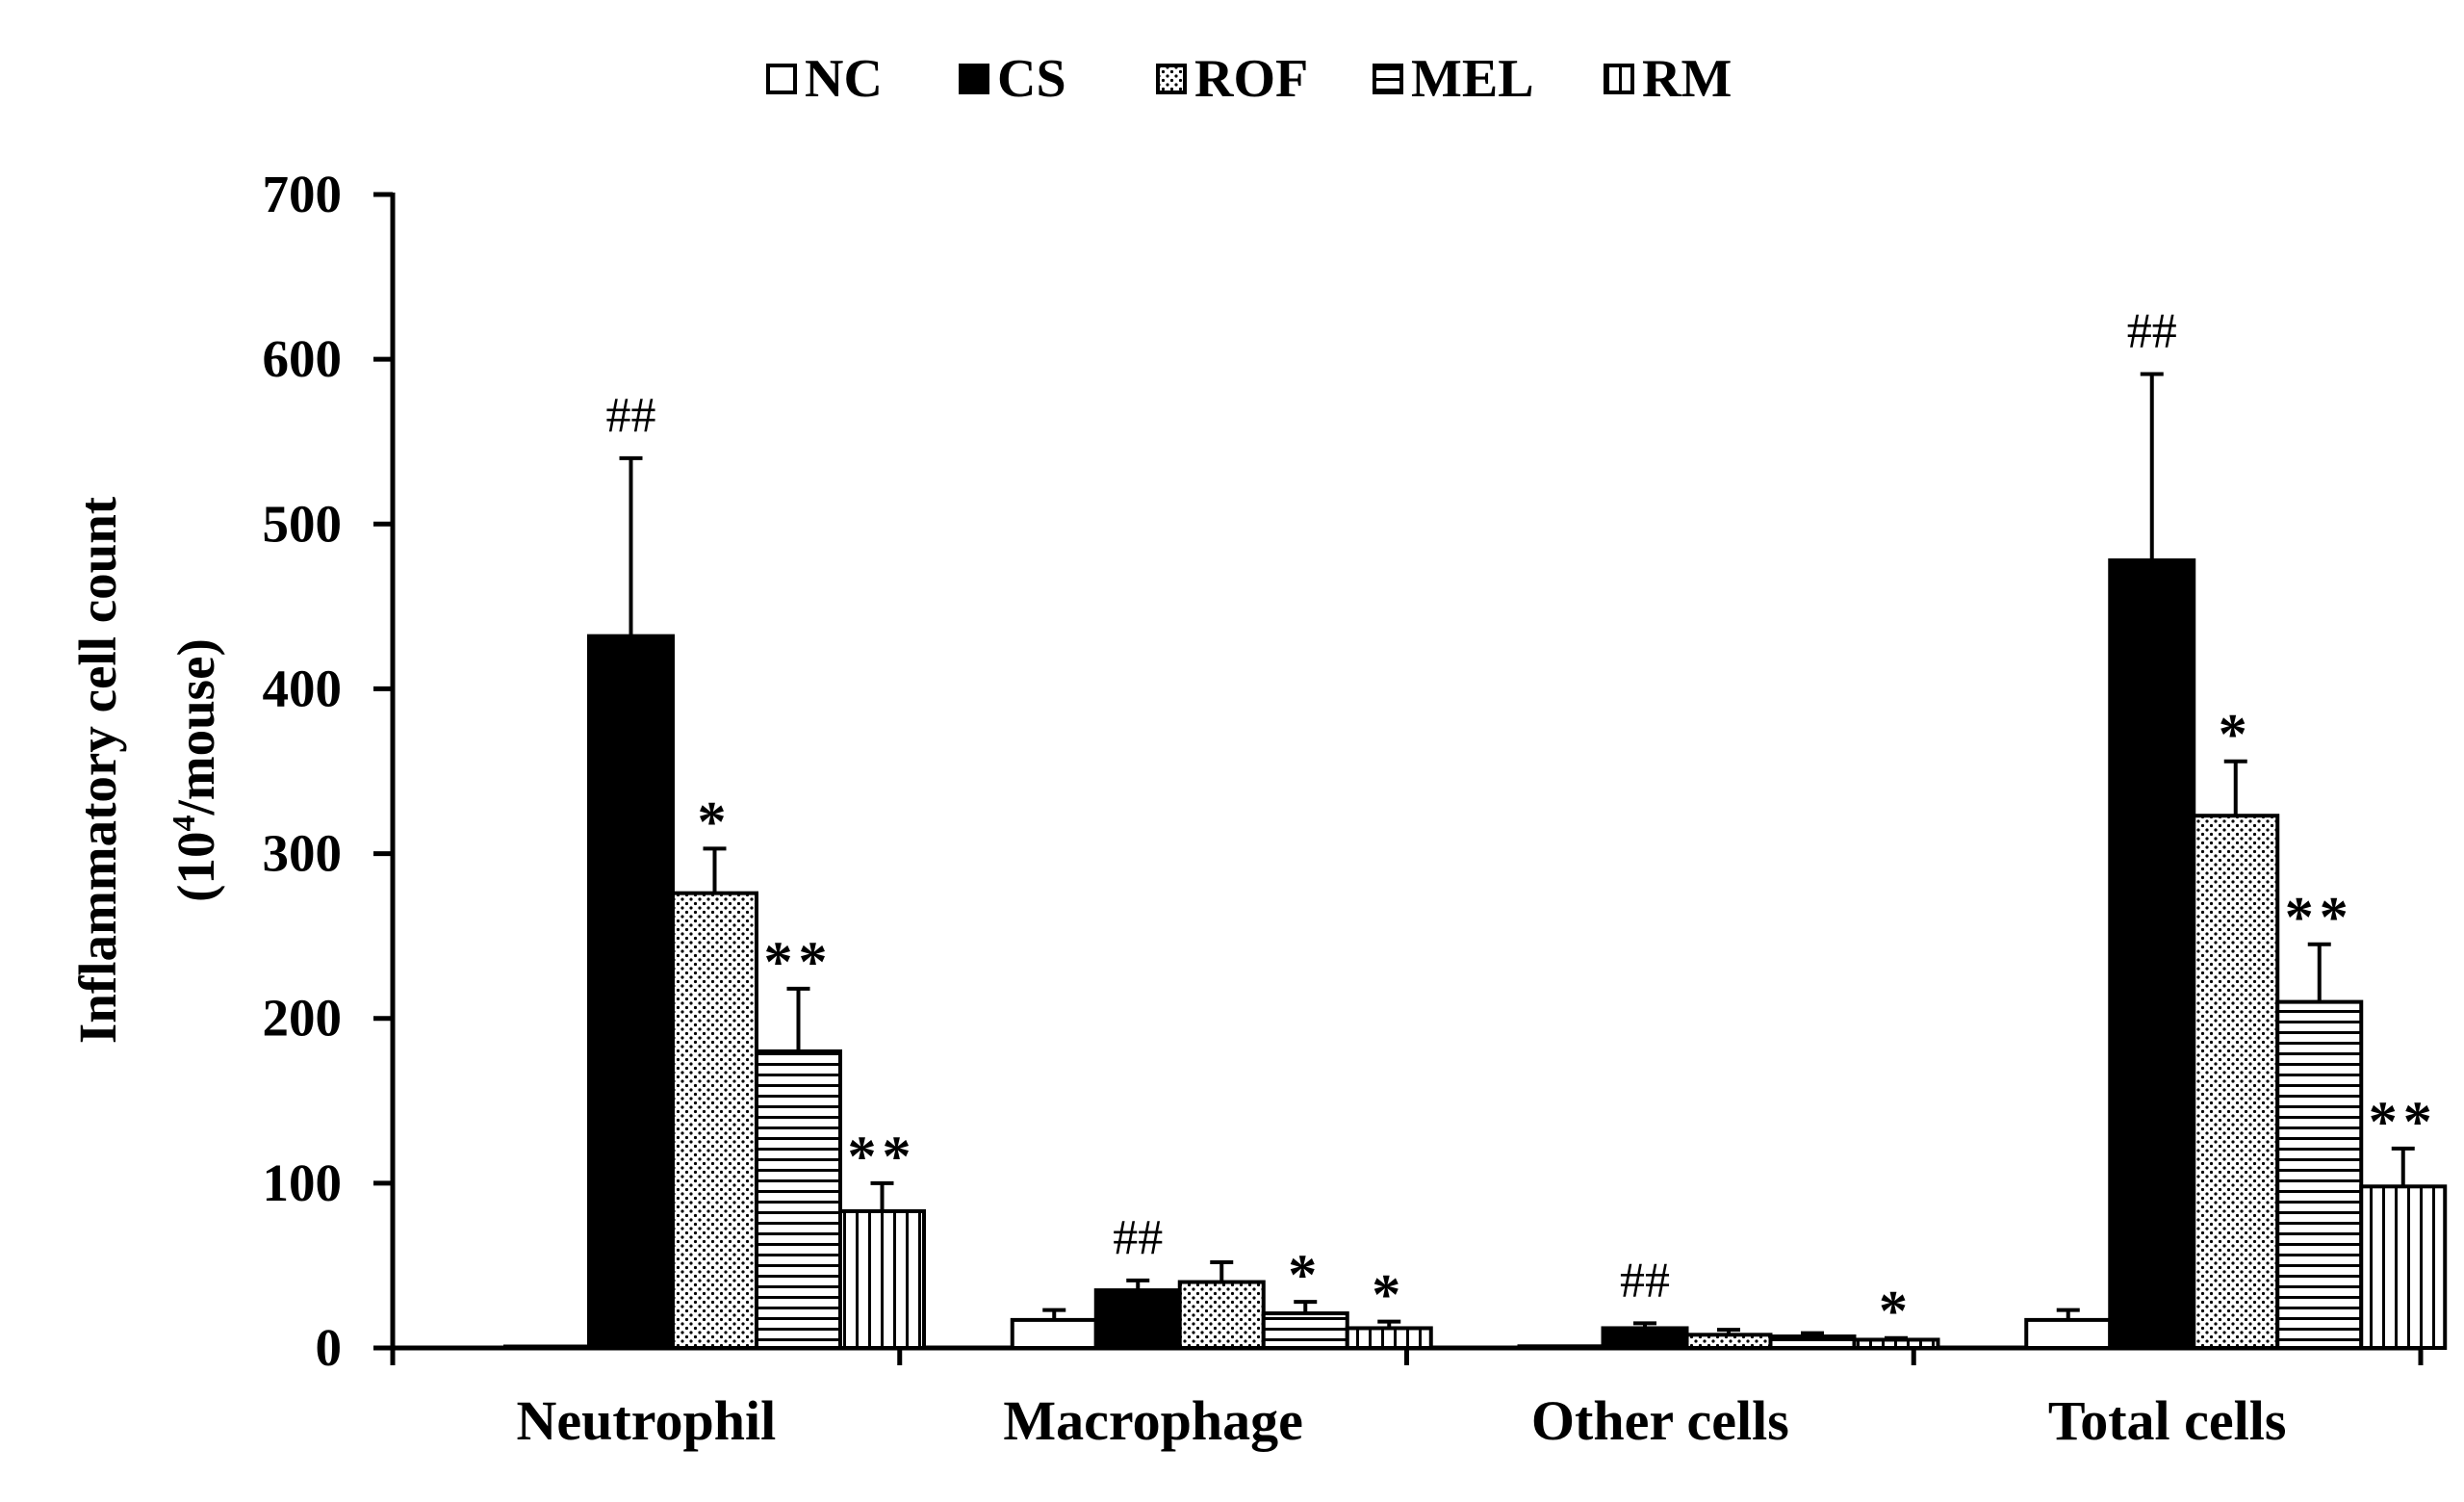 This screenshot has width=2464, height=1502. I want to click on y-axis-ticks: 0 100 200 300 400 500 600 700, so click(328, 771).